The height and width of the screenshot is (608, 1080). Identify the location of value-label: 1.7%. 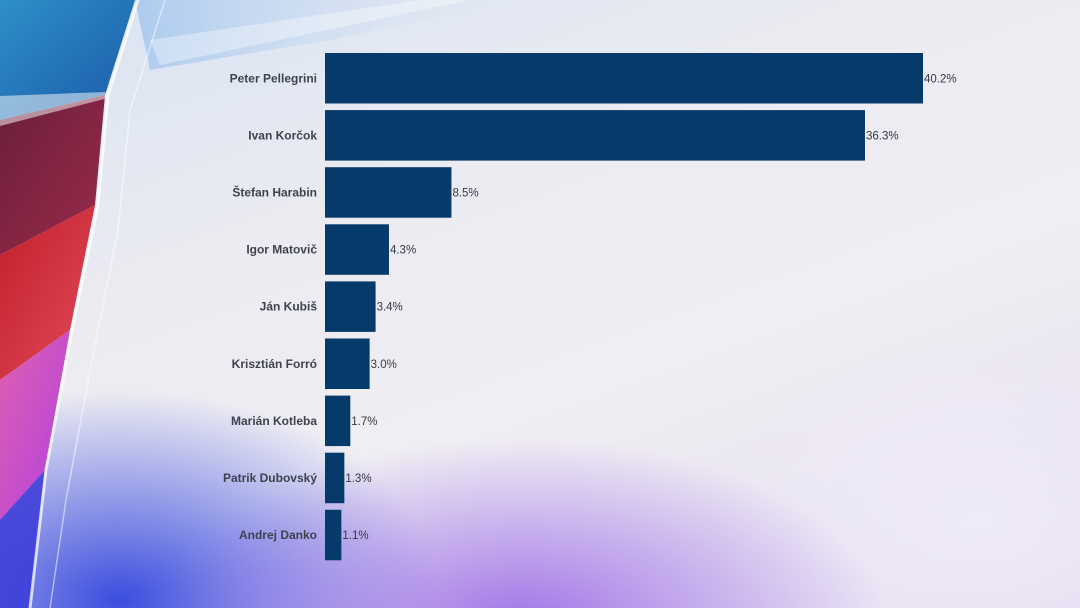
(364, 422).